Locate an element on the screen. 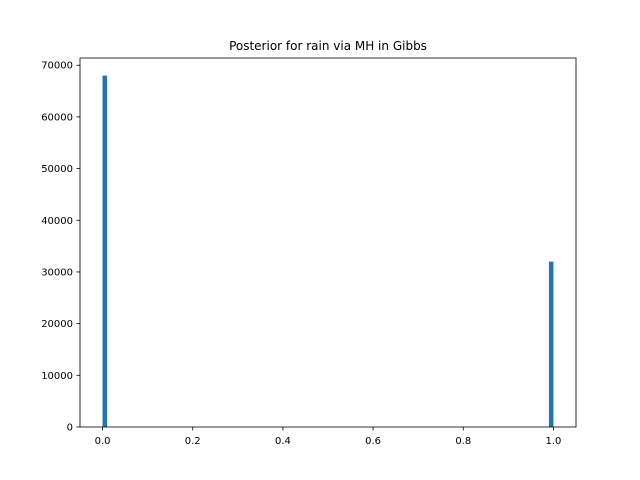 The image size is (640, 480). y-tick-label: 10000 is located at coordinates (57, 376).